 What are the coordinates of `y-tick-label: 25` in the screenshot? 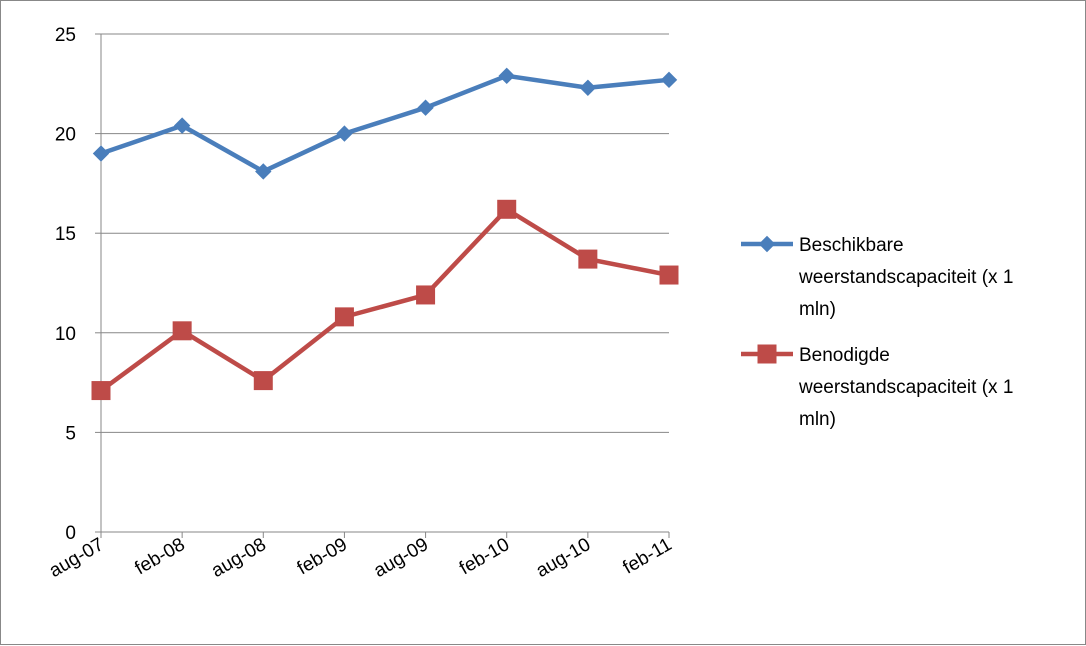 It's located at (65, 35).